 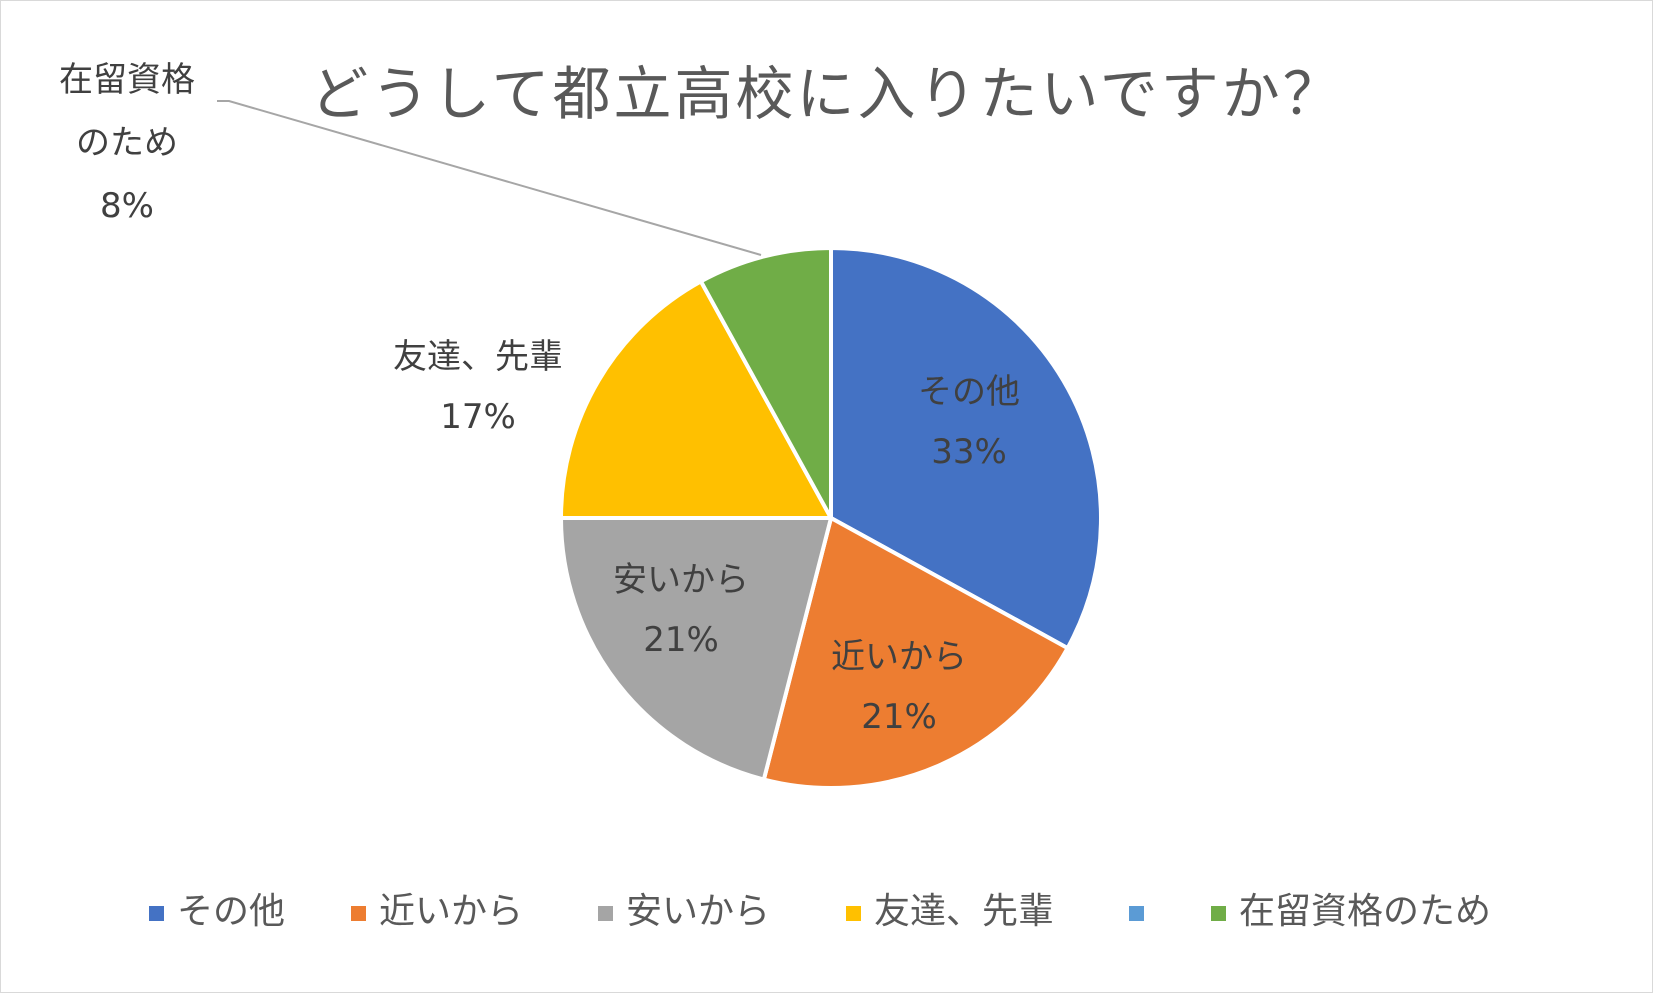 I want to click on slice-data-label: 近いから 21%, so click(x=899, y=687).